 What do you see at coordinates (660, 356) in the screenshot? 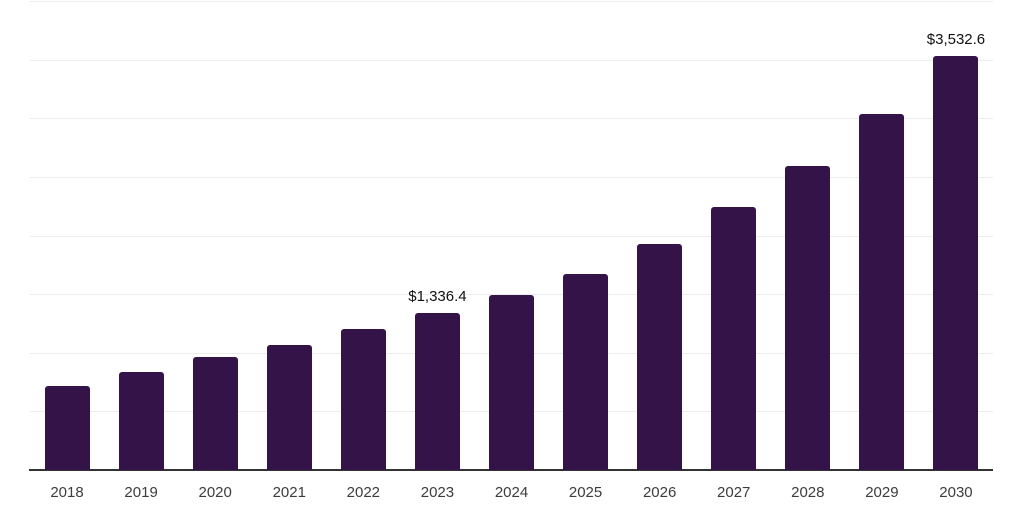
I see `bar-2026` at bounding box center [660, 356].